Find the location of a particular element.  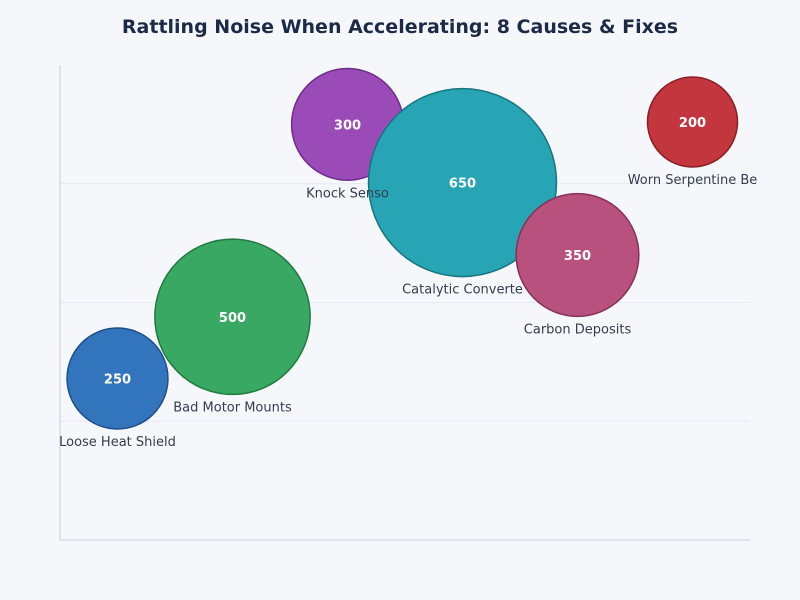

bubble-value-label: 350 is located at coordinates (577, 256).